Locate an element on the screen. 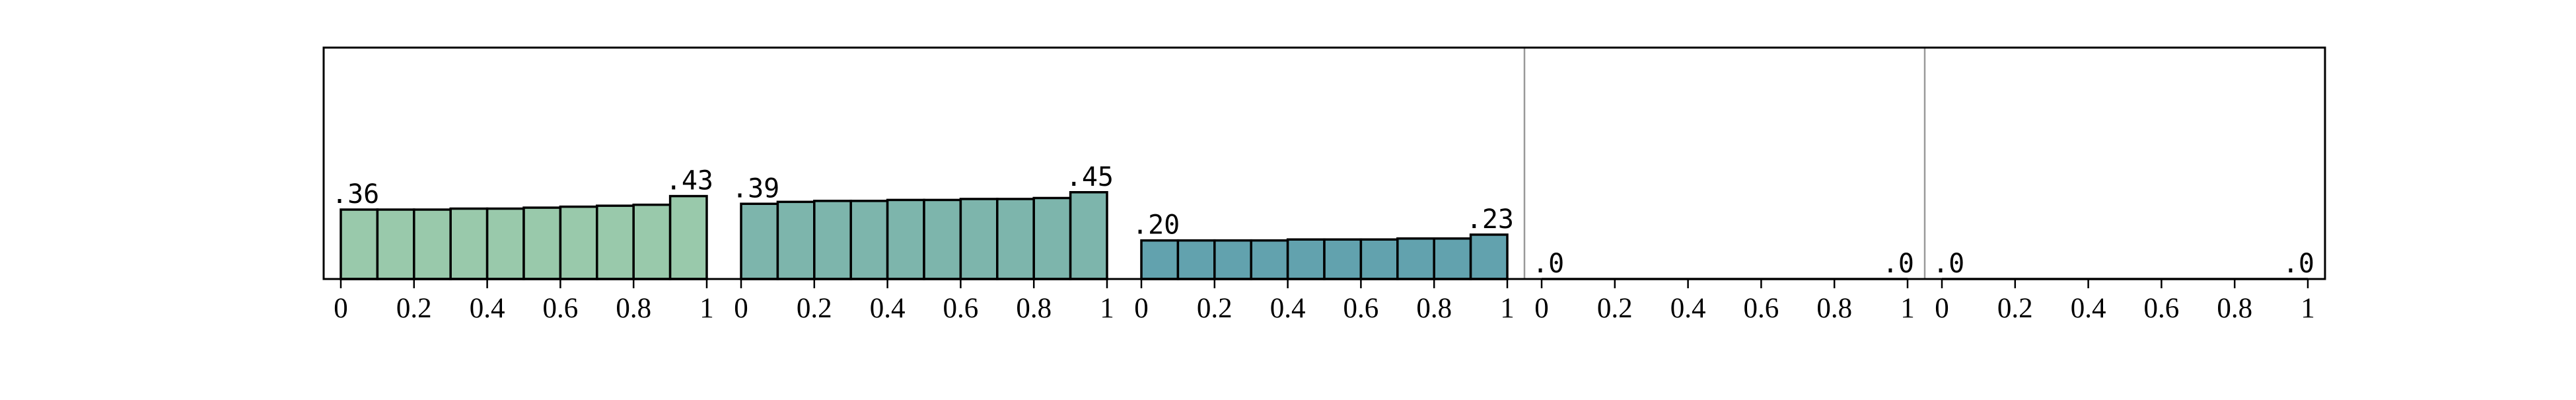 The height and width of the screenshot is (400, 2576). first-bar-value-label: .36 is located at coordinates (355, 194).